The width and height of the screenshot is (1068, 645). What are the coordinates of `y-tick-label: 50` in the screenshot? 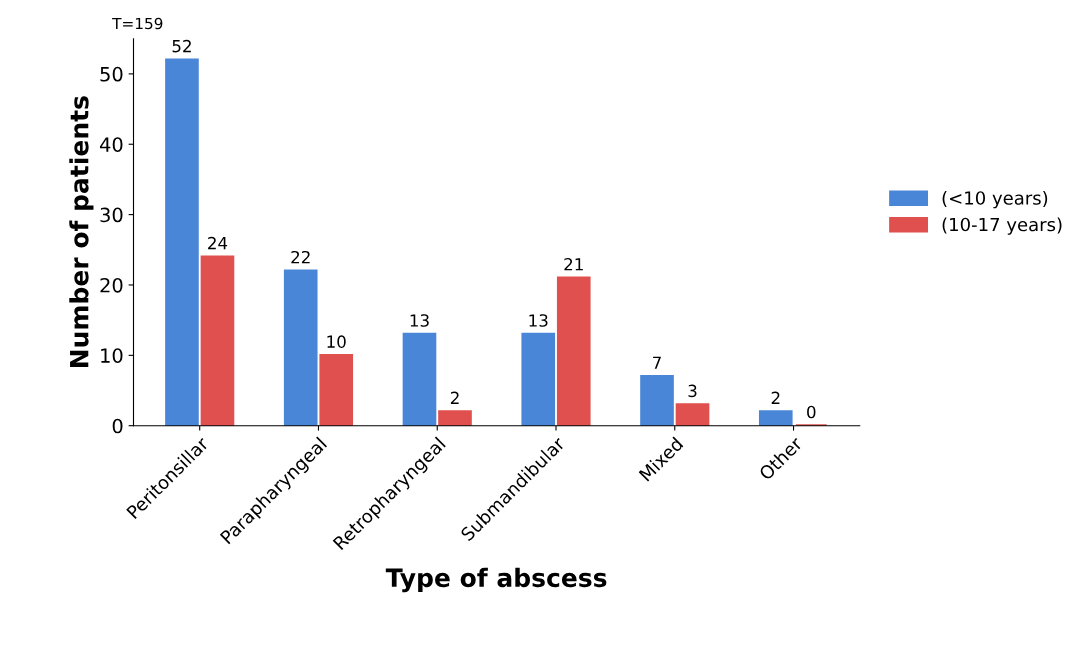 It's located at (111, 74).